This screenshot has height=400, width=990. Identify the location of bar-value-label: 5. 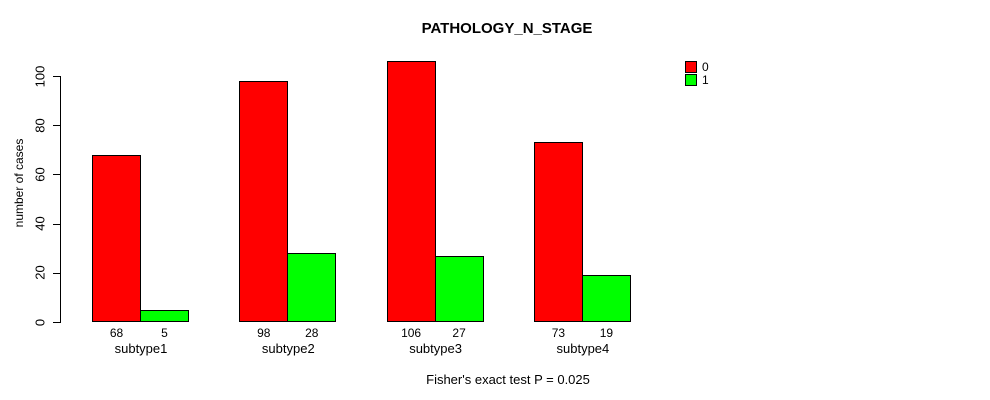
(164, 333).